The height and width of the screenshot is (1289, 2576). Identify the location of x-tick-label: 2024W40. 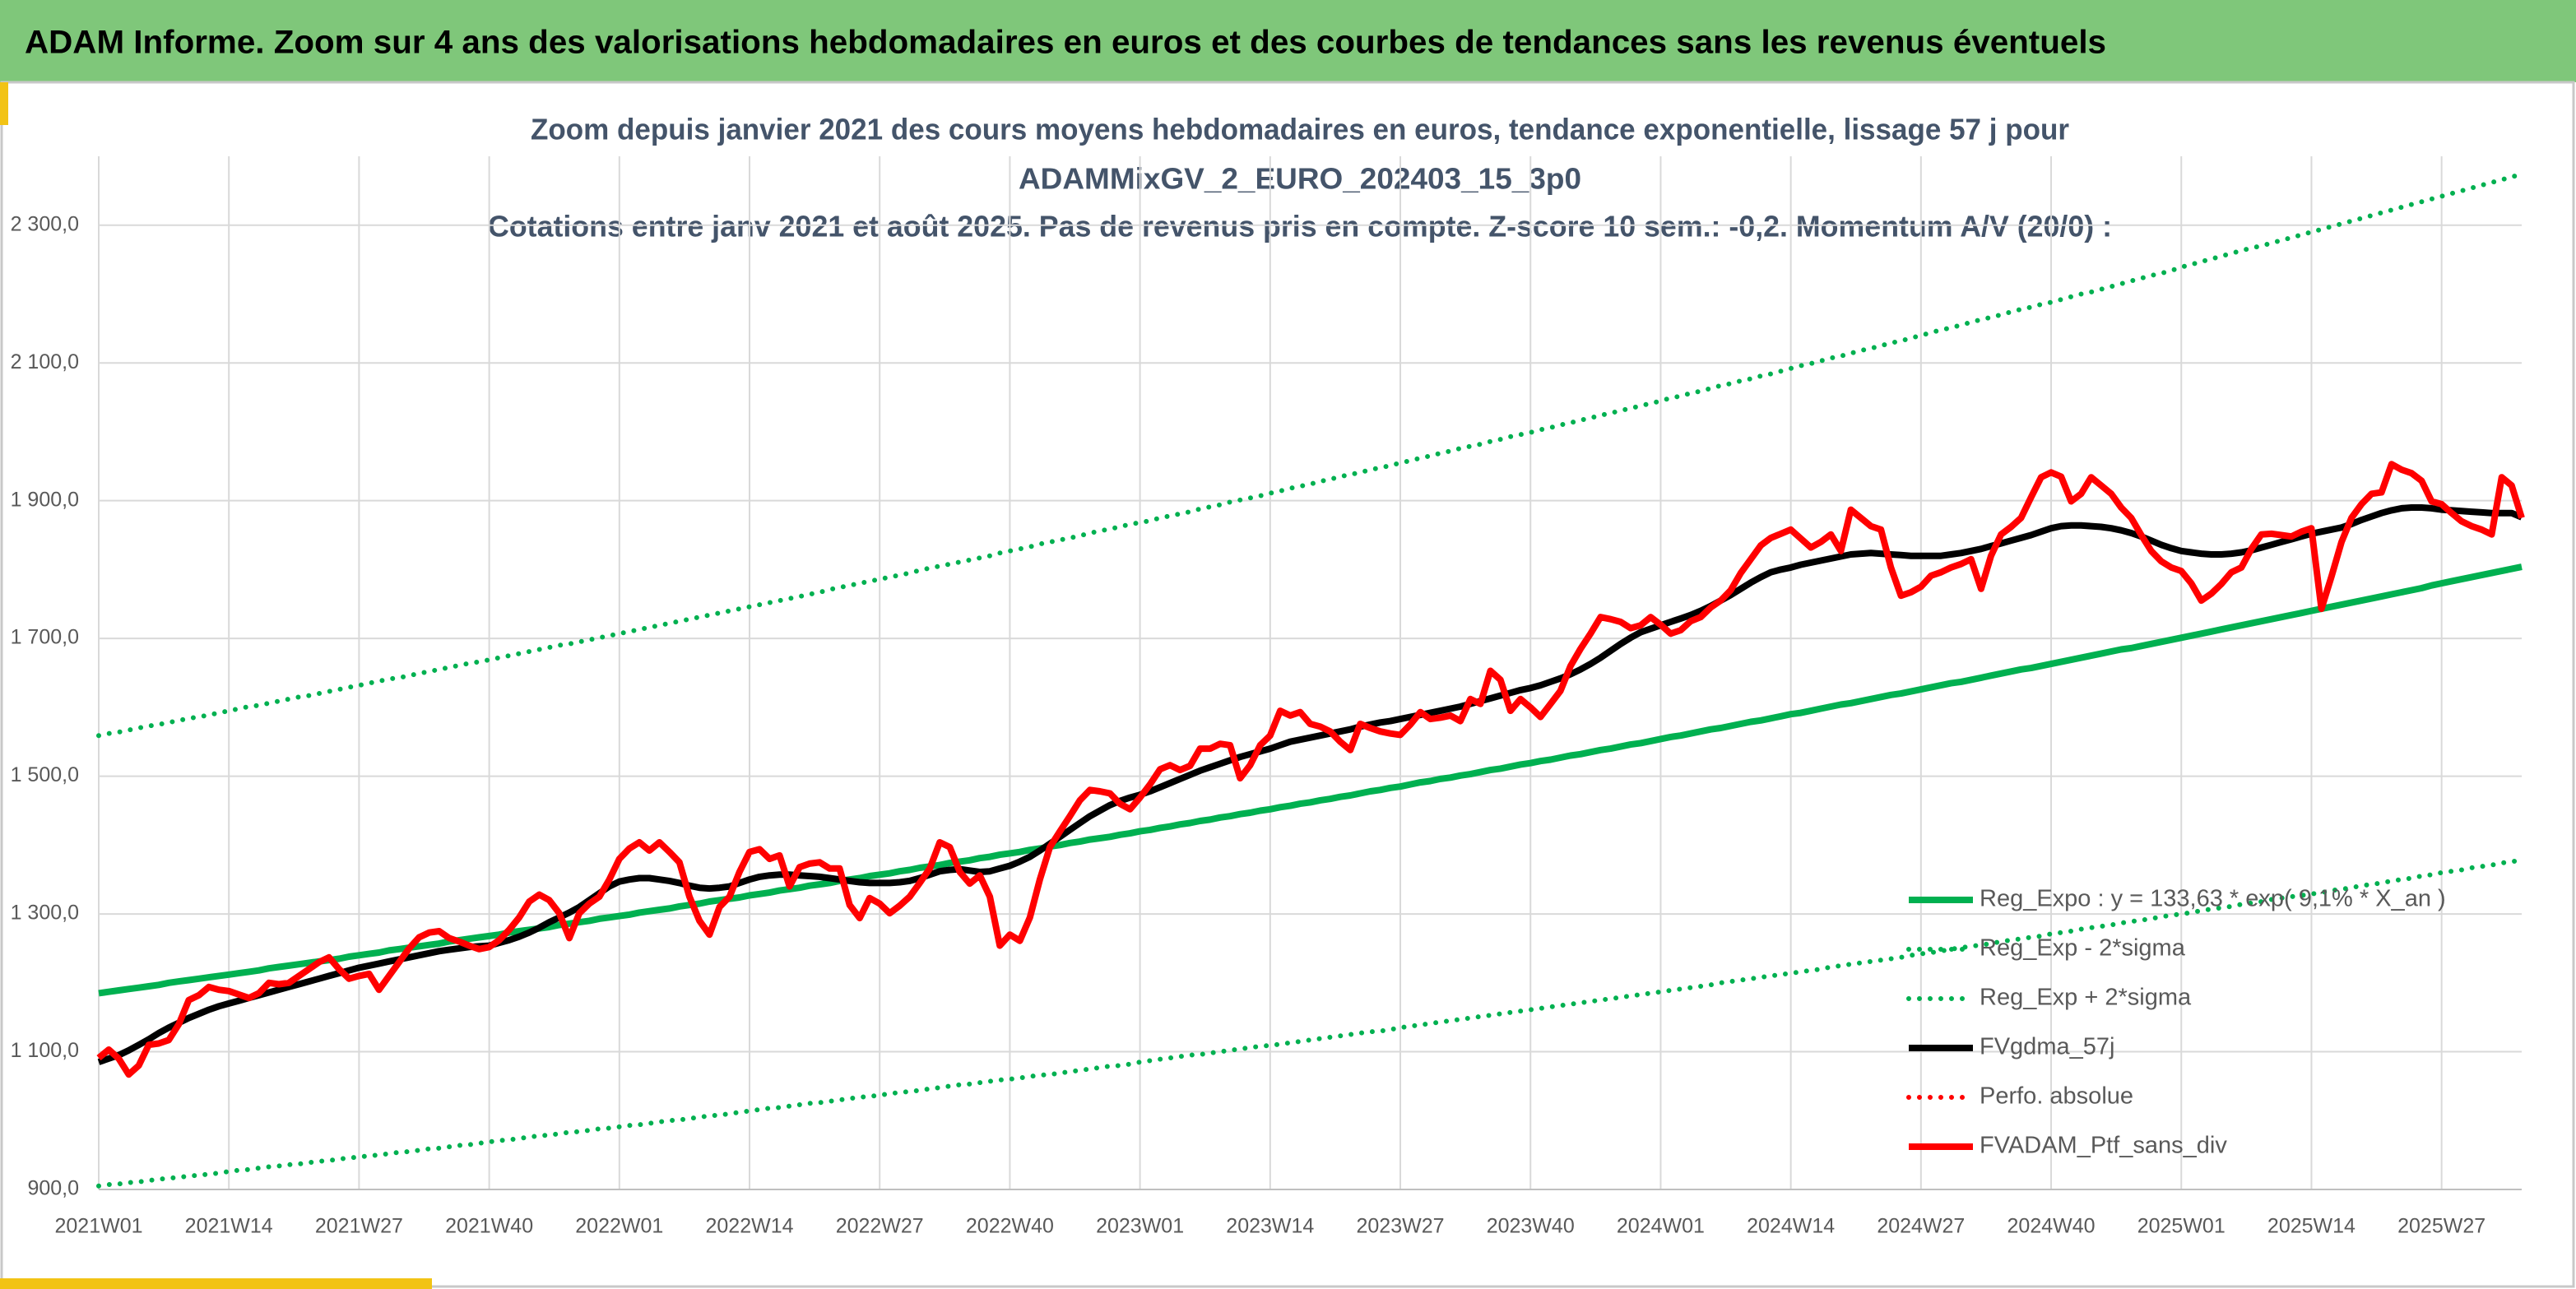
(2051, 1226).